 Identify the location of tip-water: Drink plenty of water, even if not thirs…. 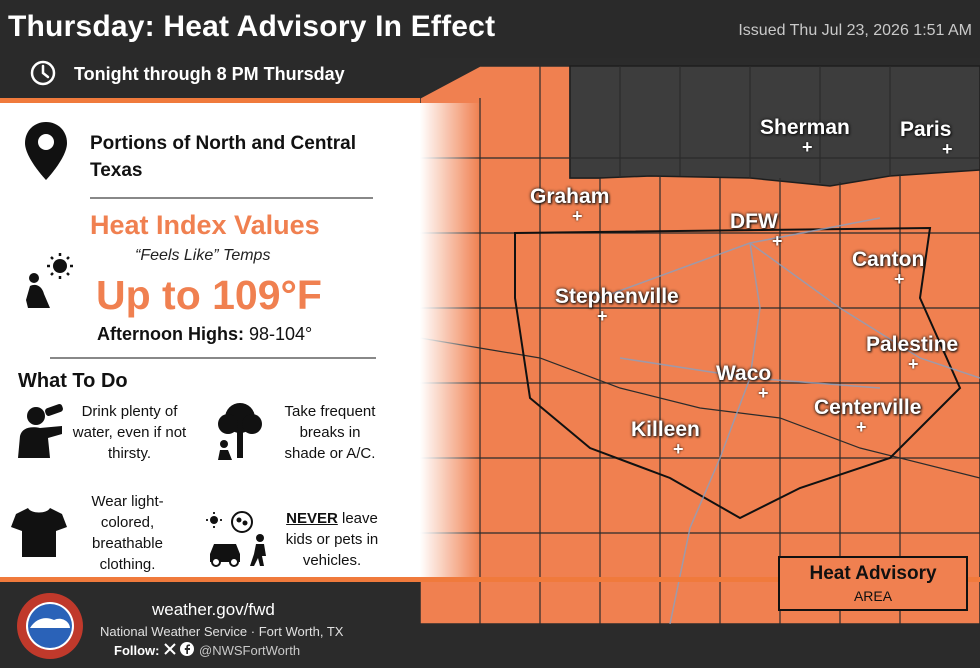
(129, 432).